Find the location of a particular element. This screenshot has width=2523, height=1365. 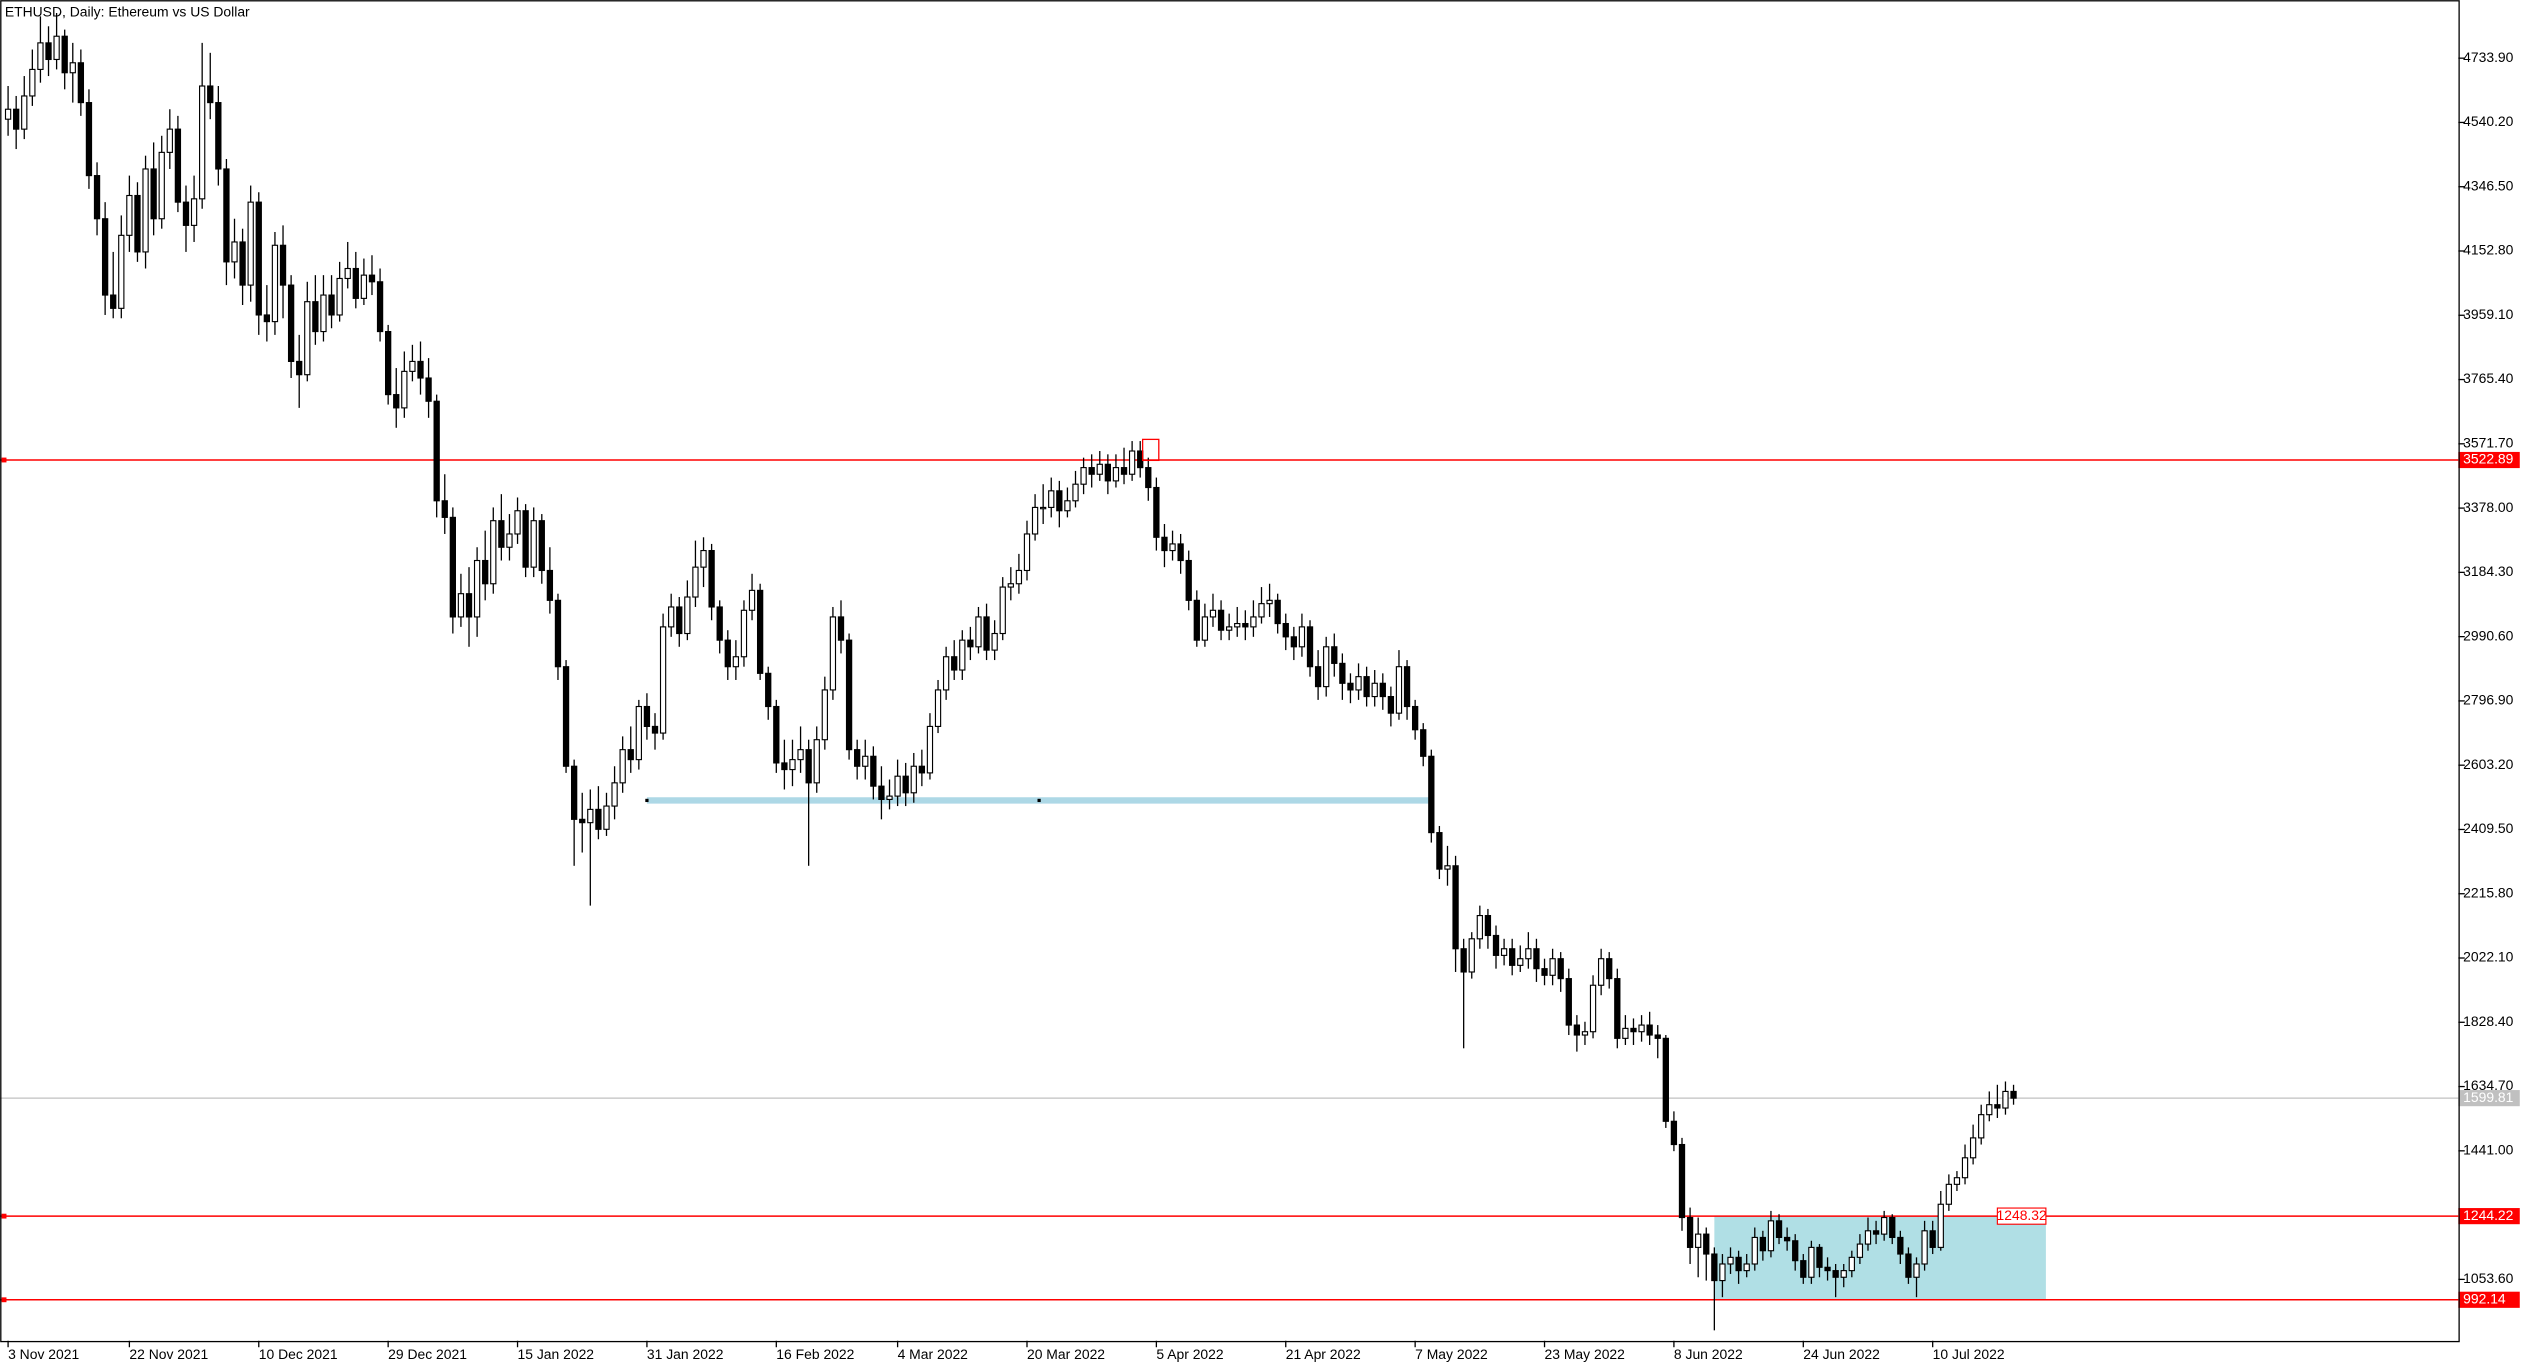

y-tick-label: 2796.90 is located at coordinates (2488, 700).